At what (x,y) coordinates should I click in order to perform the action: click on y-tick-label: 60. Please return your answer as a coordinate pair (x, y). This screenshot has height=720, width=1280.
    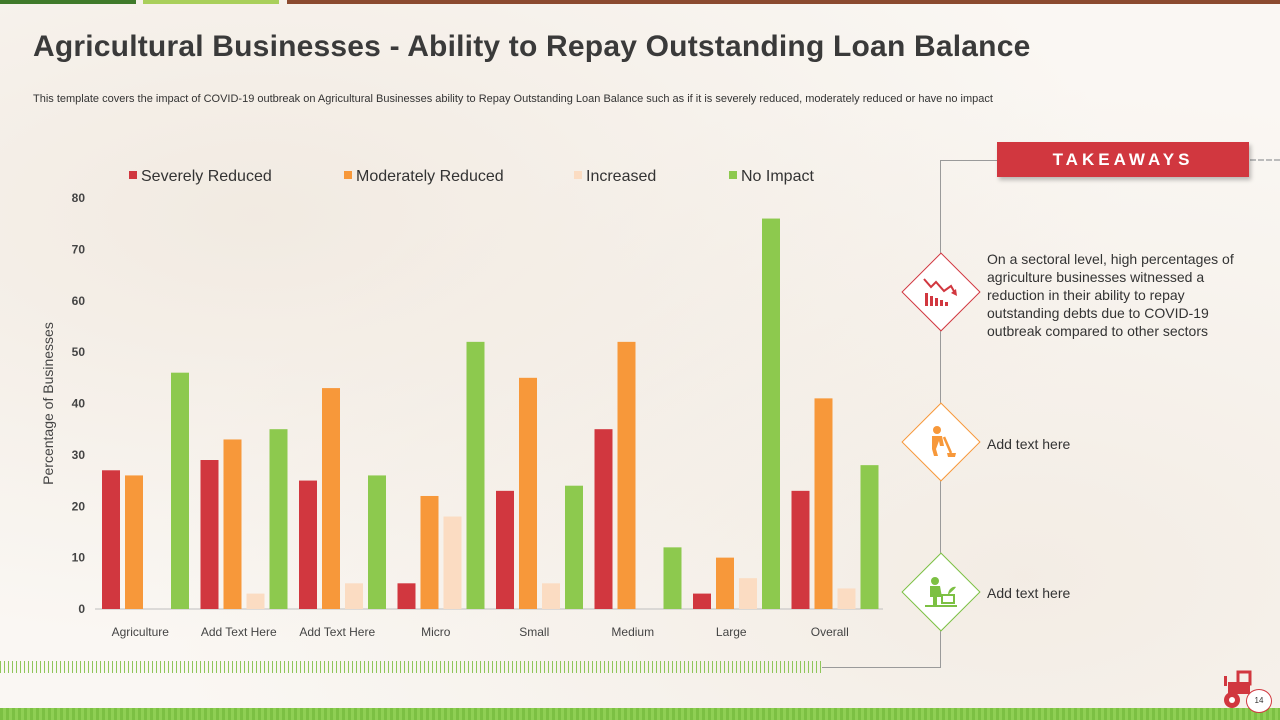
    Looking at the image, I should click on (79, 301).